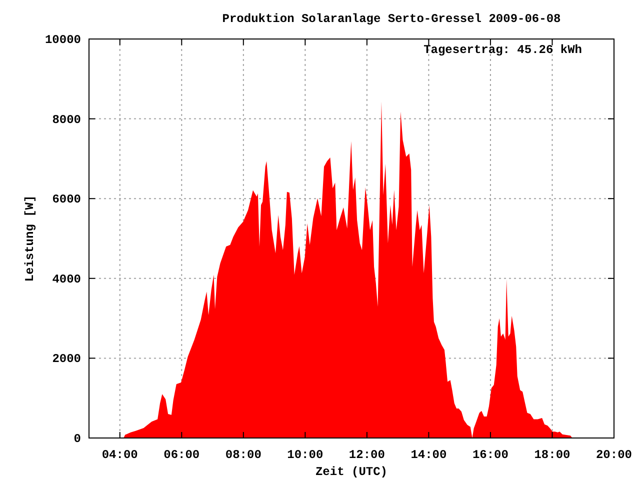  Describe the element at coordinates (66, 279) in the screenshot. I see `y-tick-label: 4000` at that location.